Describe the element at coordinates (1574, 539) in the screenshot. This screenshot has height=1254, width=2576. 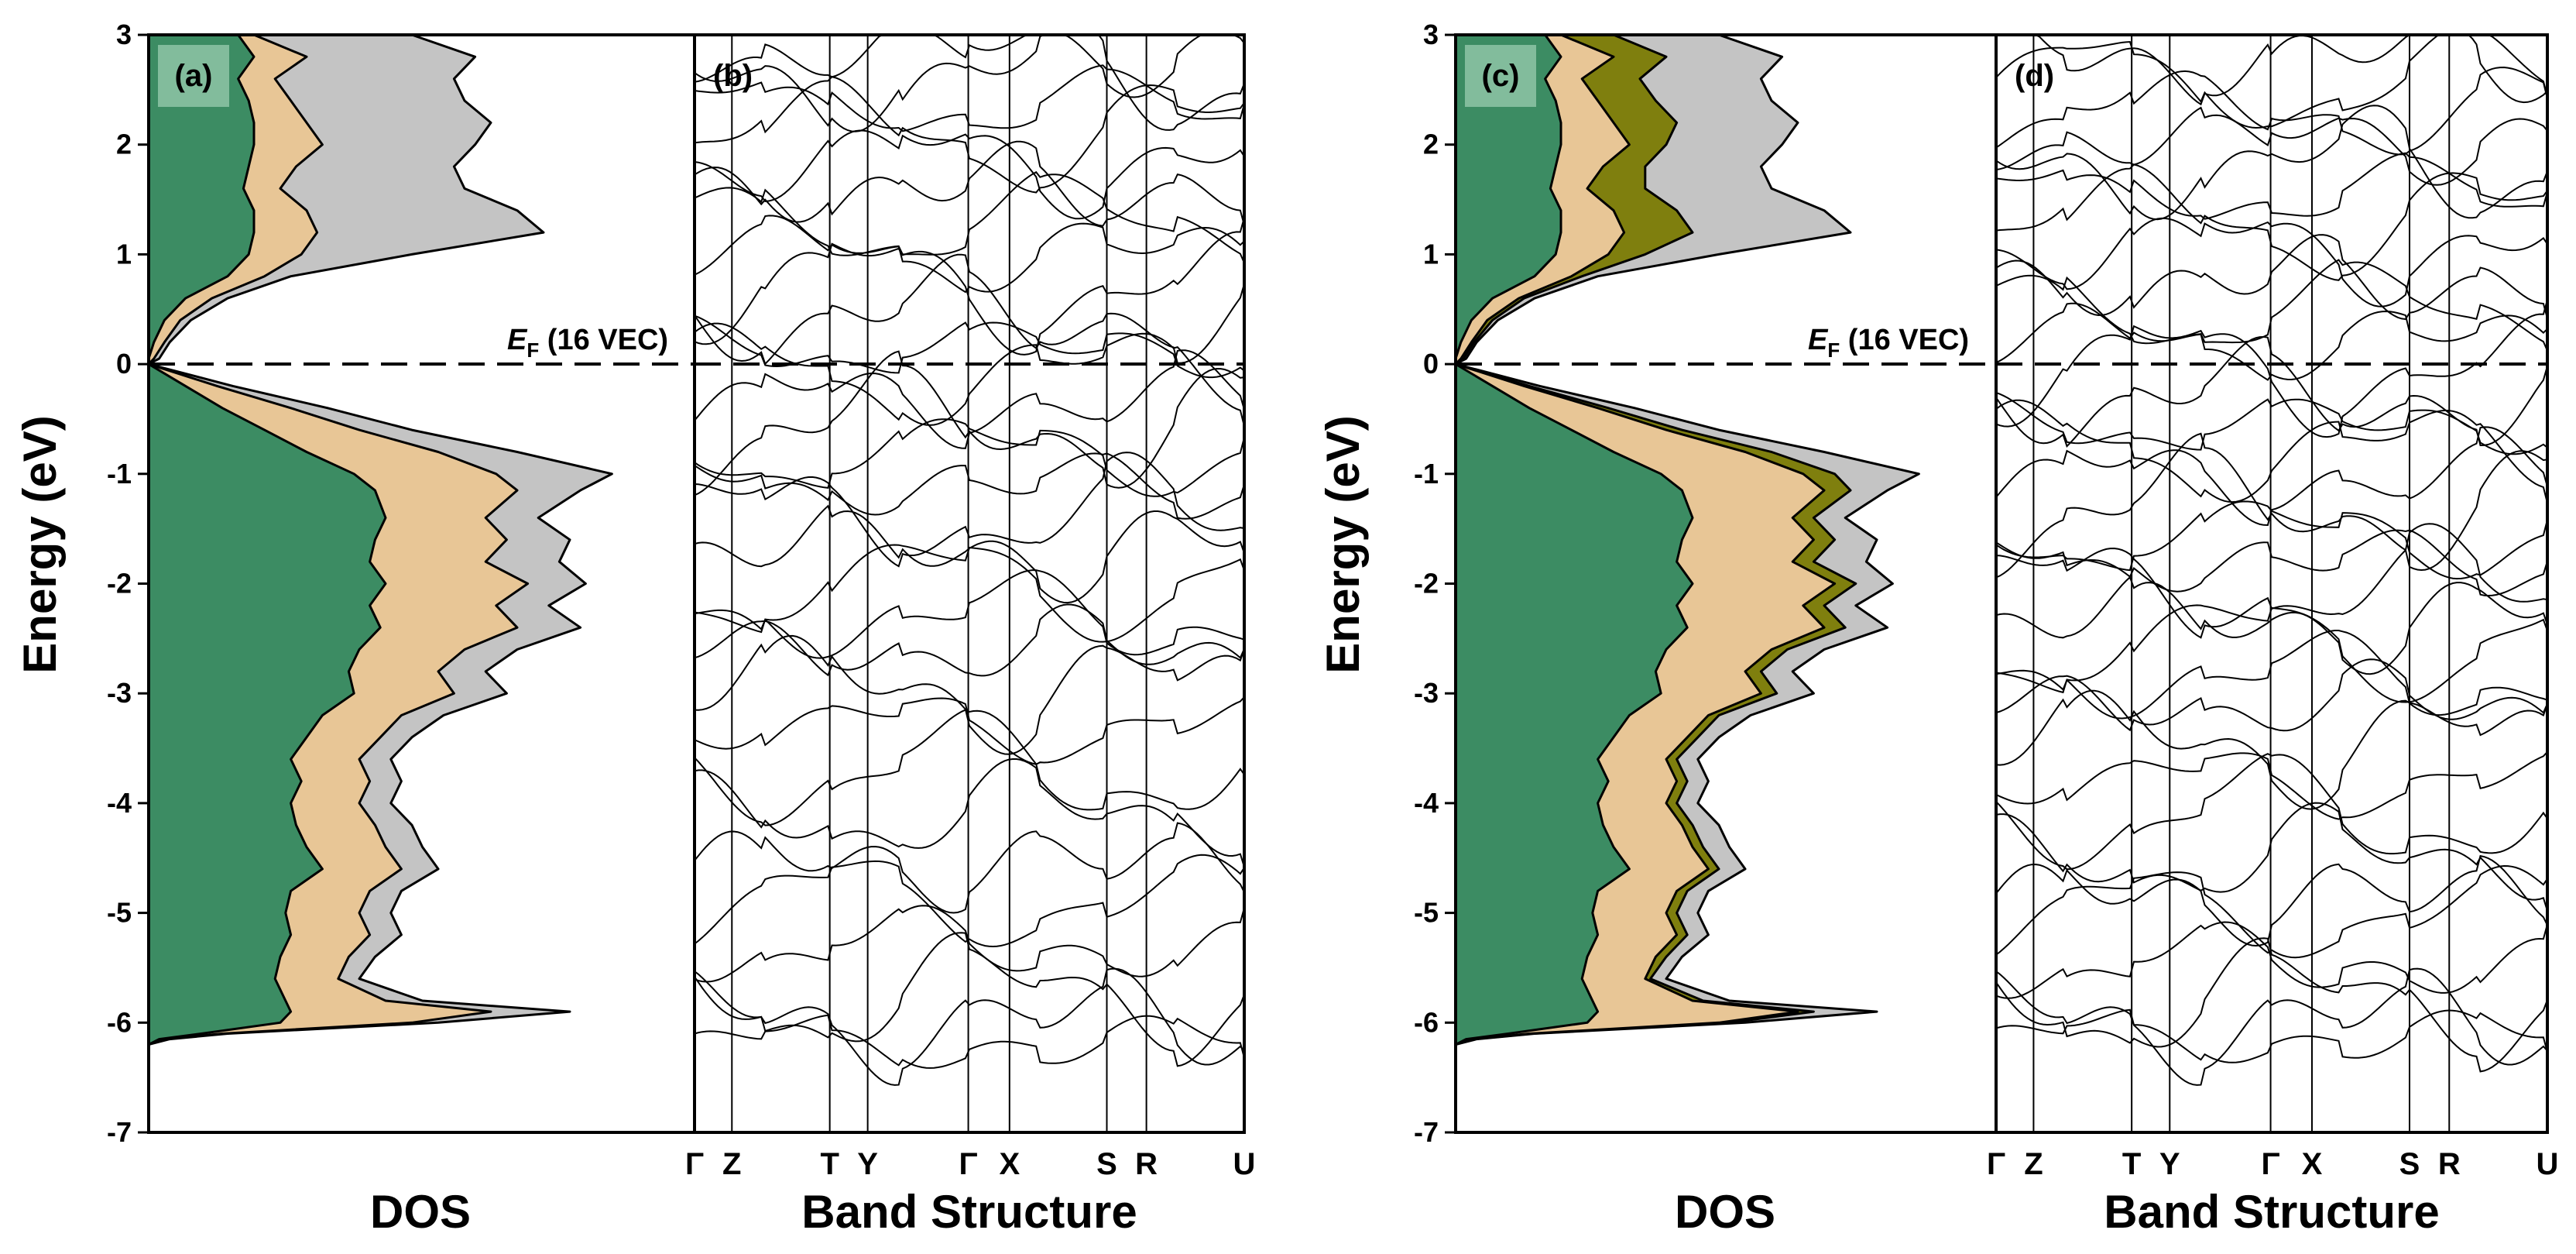
I see `dos-area-green` at that location.